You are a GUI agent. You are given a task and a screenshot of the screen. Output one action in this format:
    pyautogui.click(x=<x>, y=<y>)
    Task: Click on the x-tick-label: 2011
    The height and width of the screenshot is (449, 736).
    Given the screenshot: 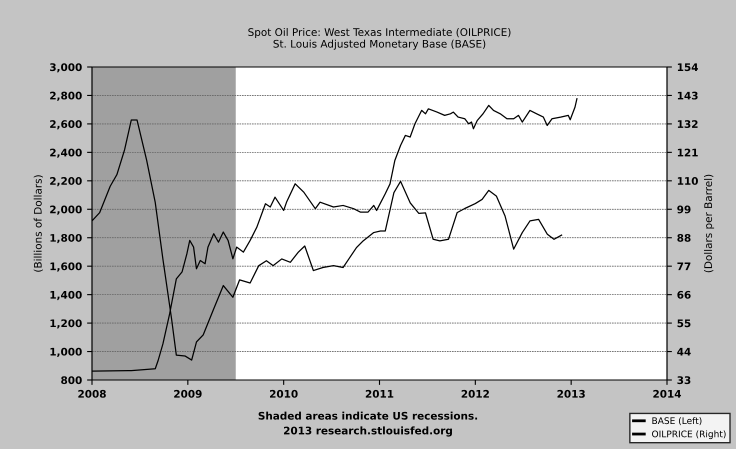 What is the action you would take?
    pyautogui.click(x=380, y=394)
    